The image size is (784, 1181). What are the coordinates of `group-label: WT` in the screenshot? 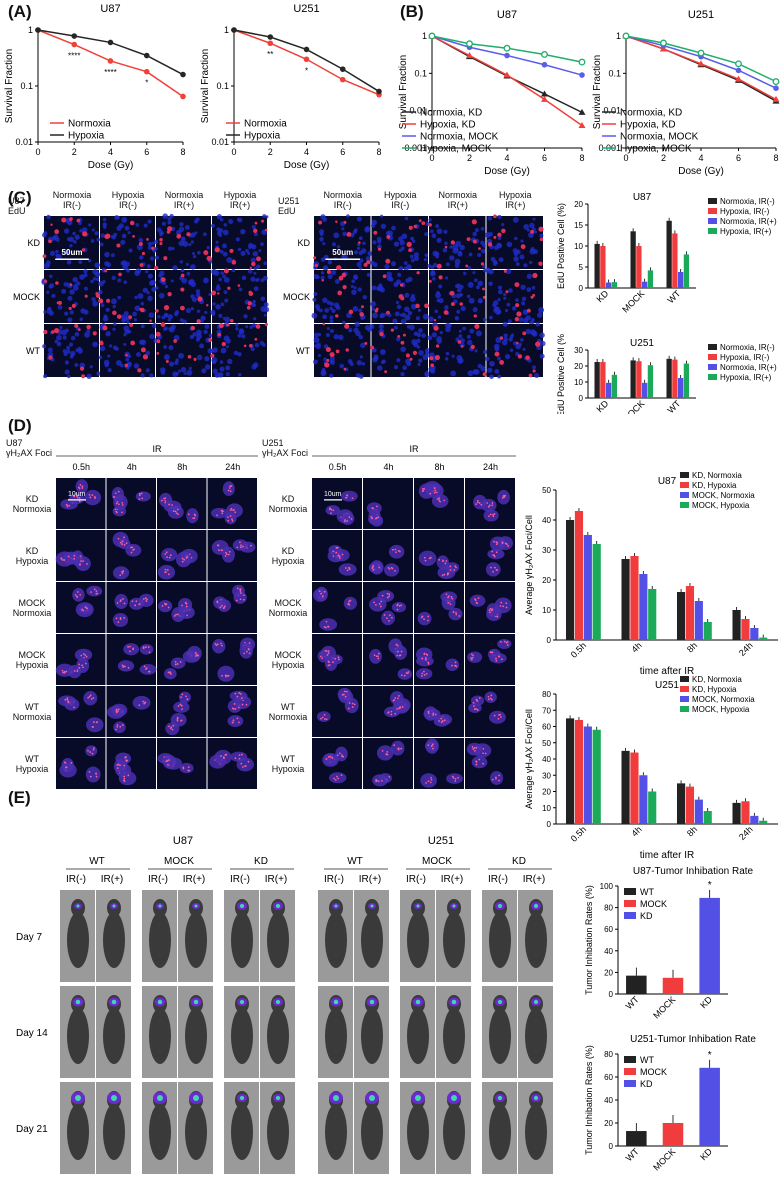 It's located at (355, 861).